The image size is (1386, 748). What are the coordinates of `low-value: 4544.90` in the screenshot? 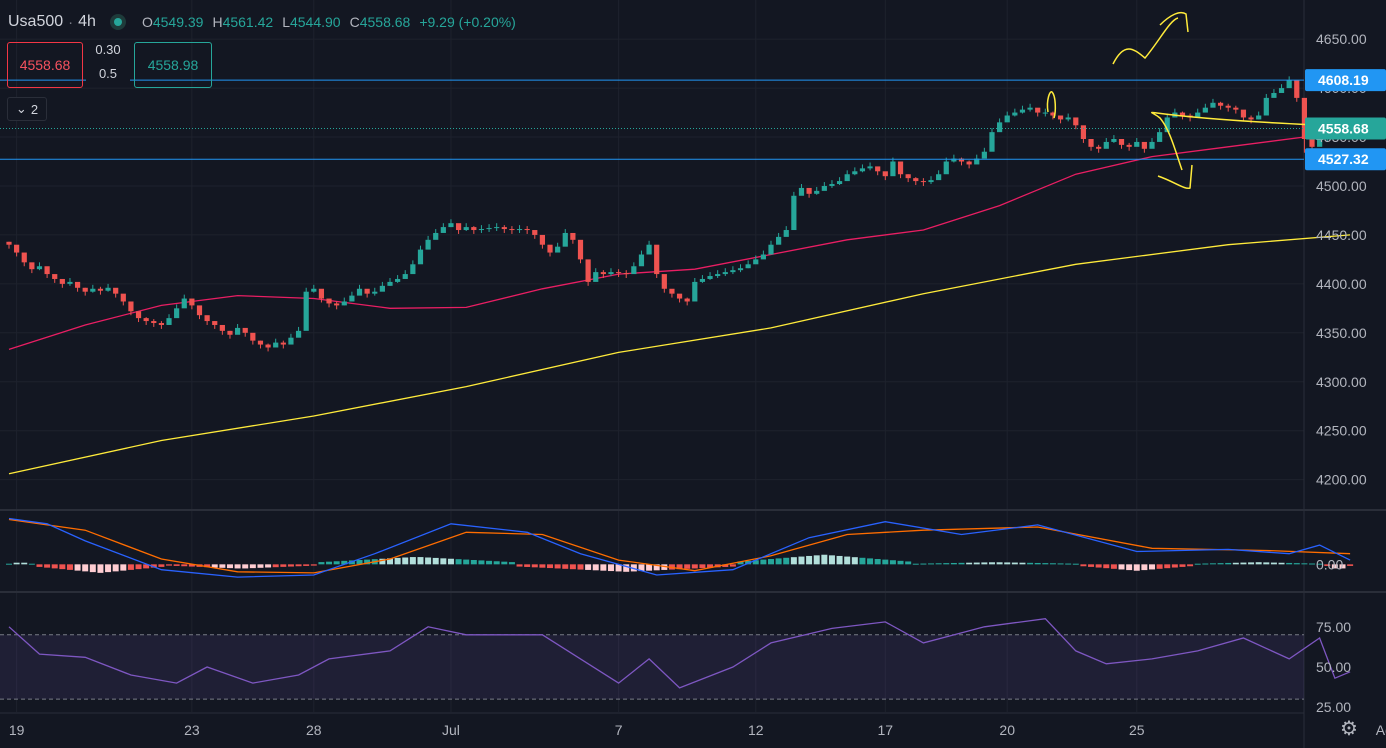 It's located at (315, 22).